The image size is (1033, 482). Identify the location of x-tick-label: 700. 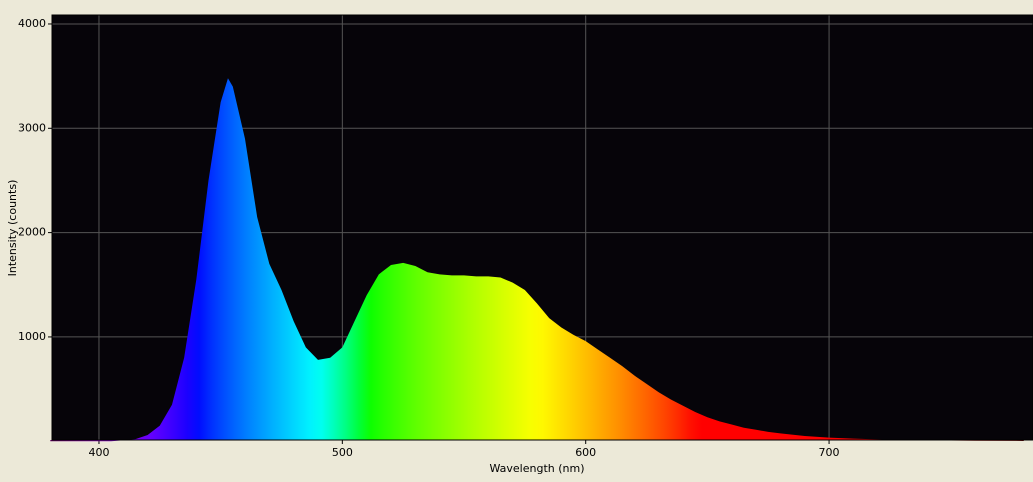
(829, 452).